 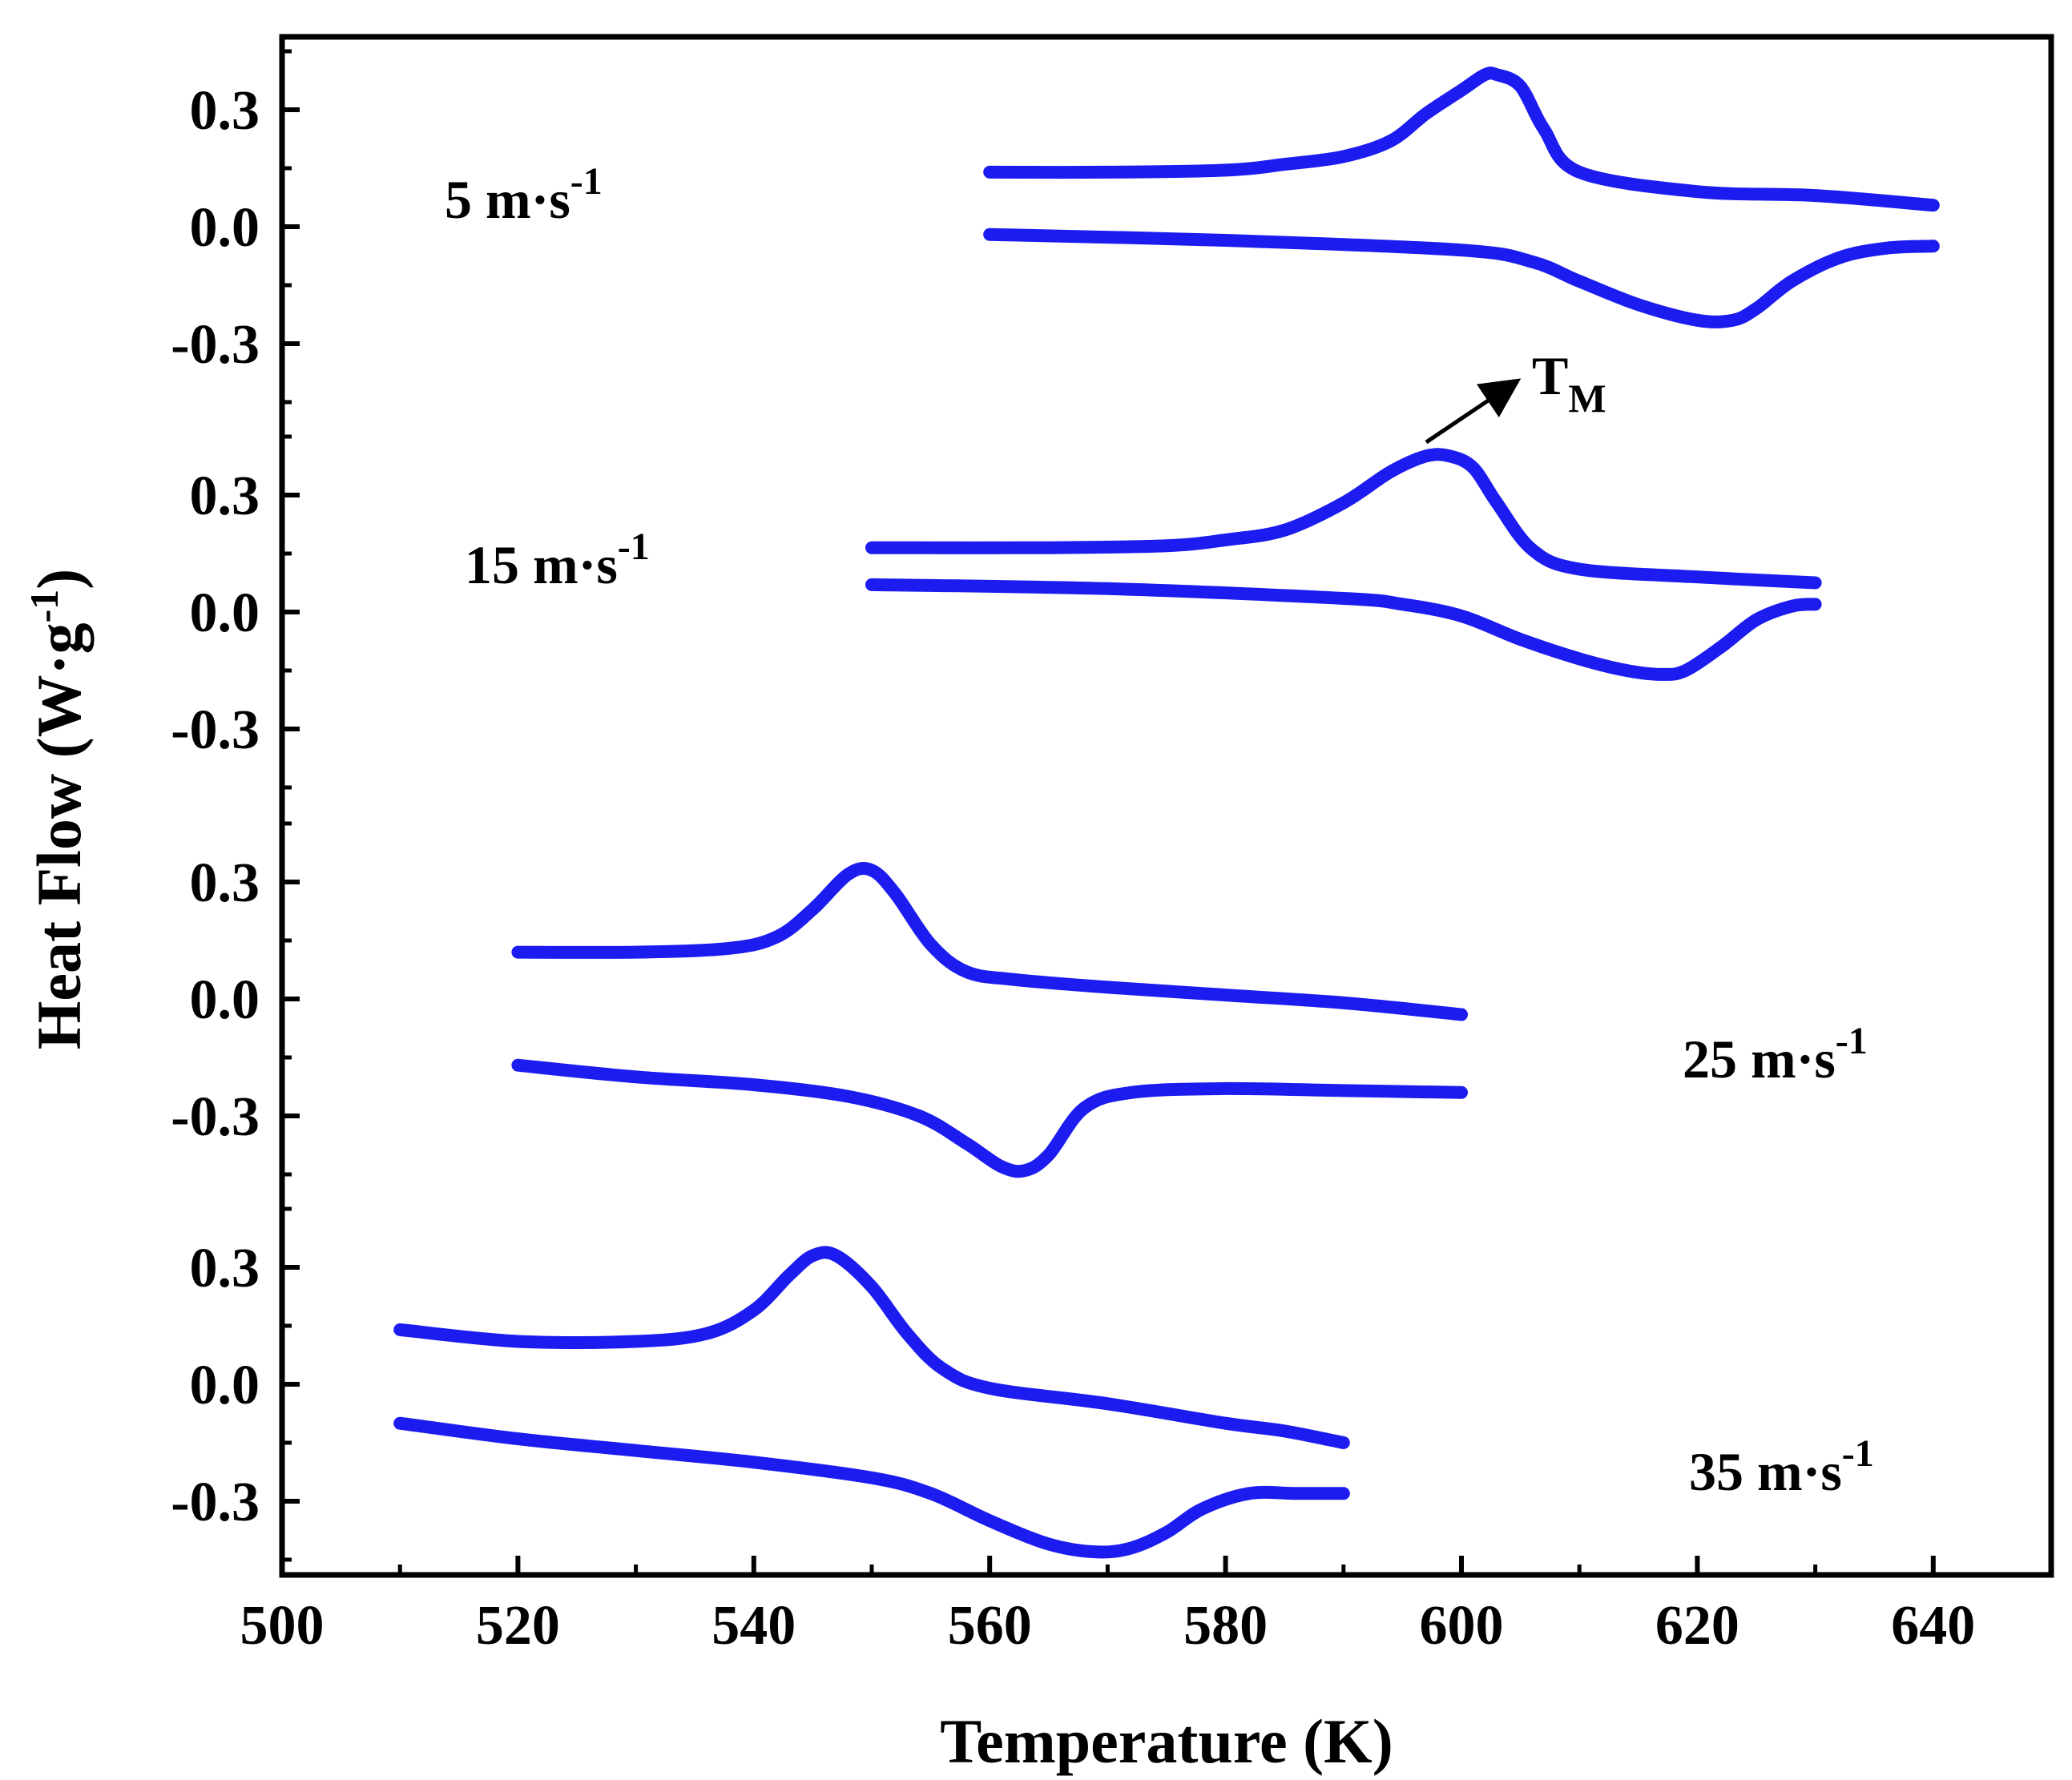 I want to click on x-tick-label: 500, so click(x=282, y=1626).